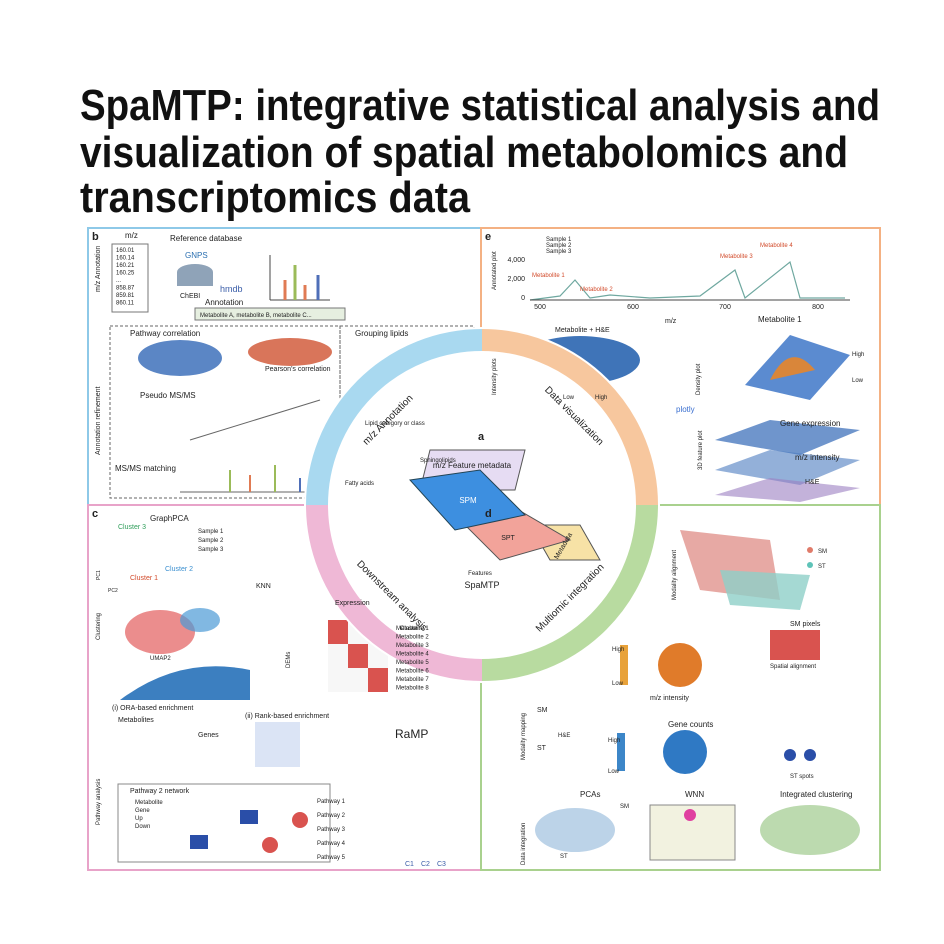 This screenshot has width=944, height=944. What do you see at coordinates (524, 736) in the screenshot?
I see `label: Modality mapping` at bounding box center [524, 736].